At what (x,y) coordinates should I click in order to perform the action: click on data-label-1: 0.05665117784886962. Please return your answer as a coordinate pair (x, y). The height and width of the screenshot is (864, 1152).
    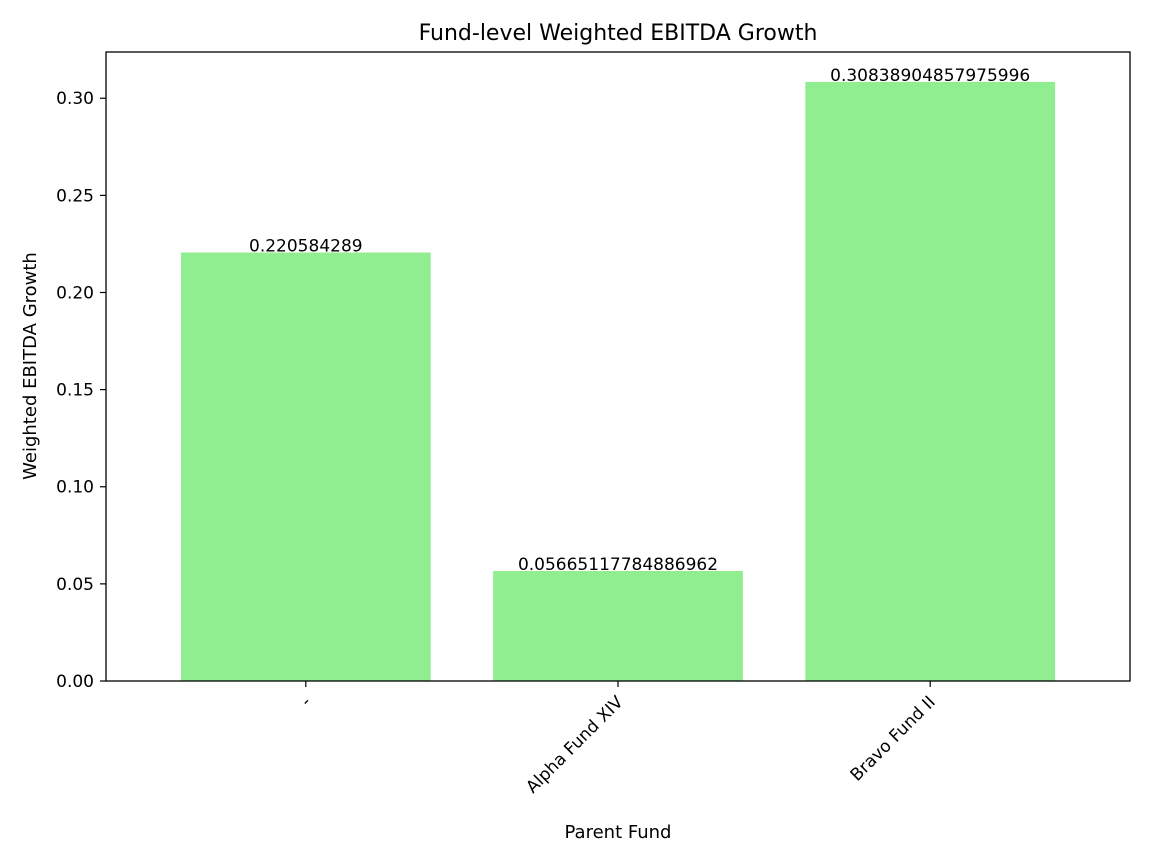
    Looking at the image, I should click on (618, 565).